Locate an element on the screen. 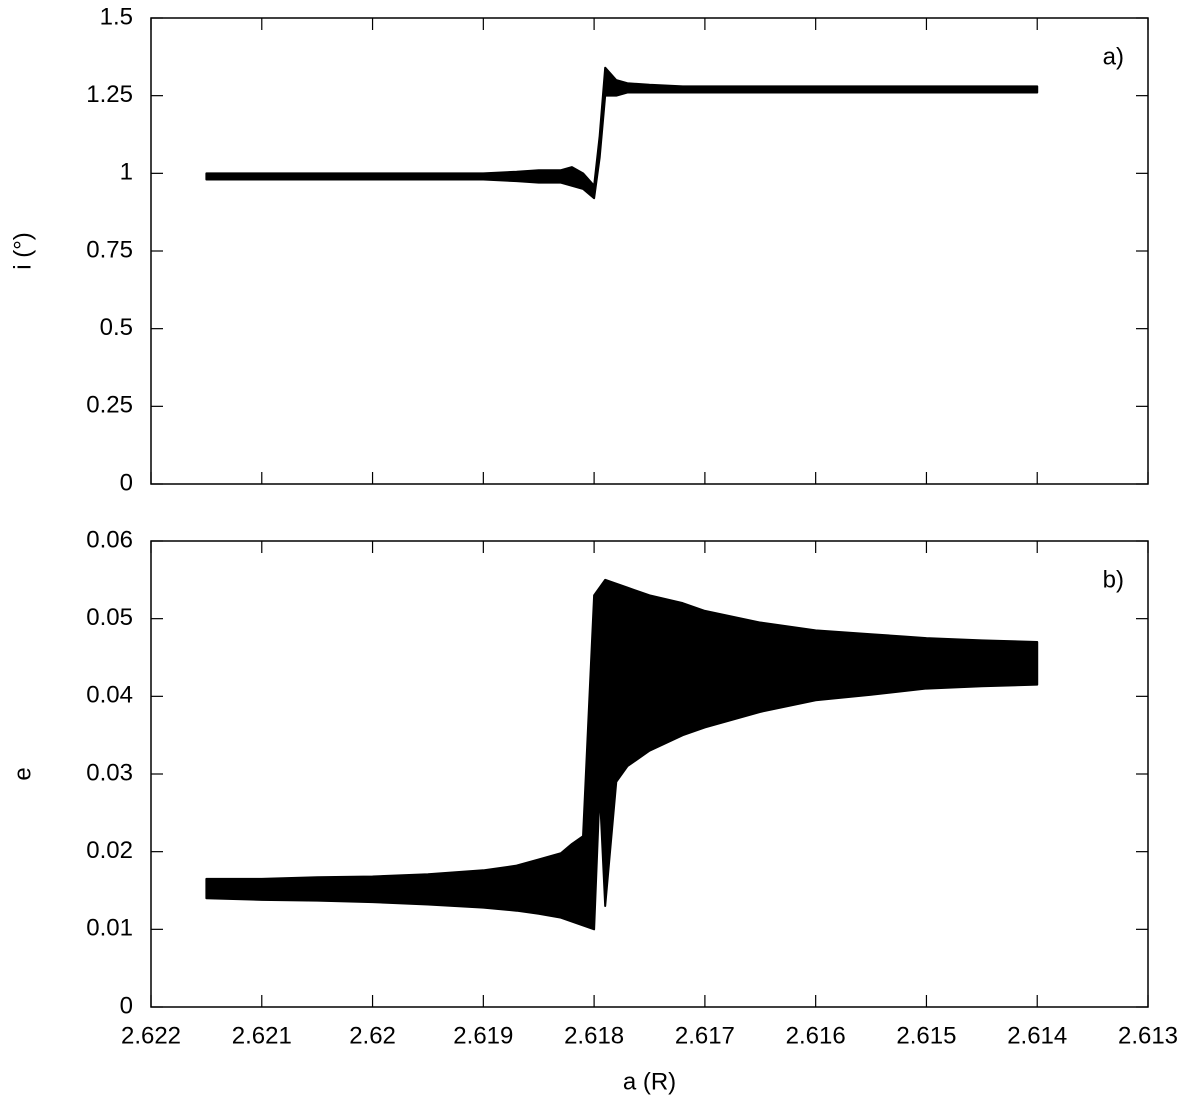 The image size is (1200, 1106). x-tick-label: 2.617 is located at coordinates (705, 1035).